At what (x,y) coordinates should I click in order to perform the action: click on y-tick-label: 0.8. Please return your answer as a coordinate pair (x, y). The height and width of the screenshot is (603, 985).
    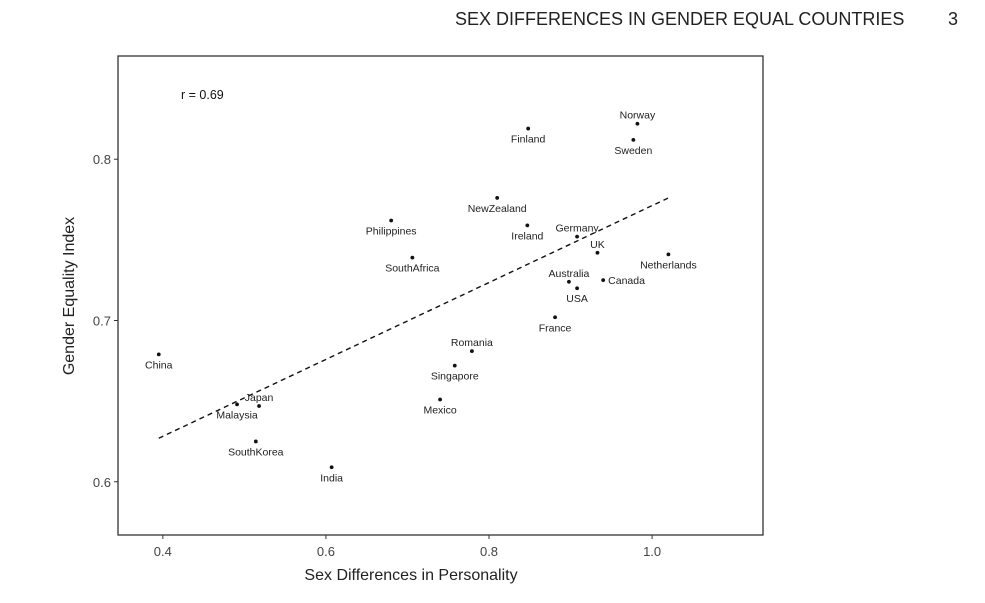
    Looking at the image, I should click on (102, 159).